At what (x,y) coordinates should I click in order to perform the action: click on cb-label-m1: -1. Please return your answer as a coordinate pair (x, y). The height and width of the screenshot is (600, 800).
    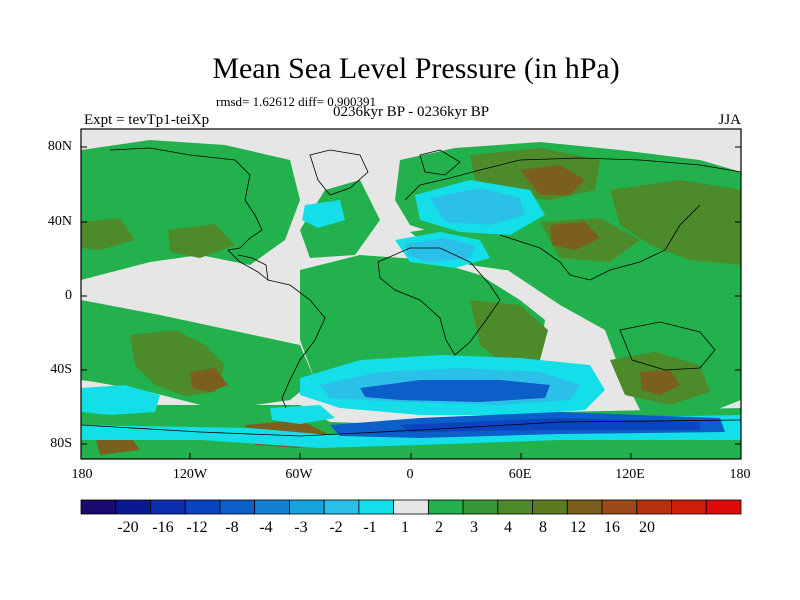
    Looking at the image, I should click on (370, 527).